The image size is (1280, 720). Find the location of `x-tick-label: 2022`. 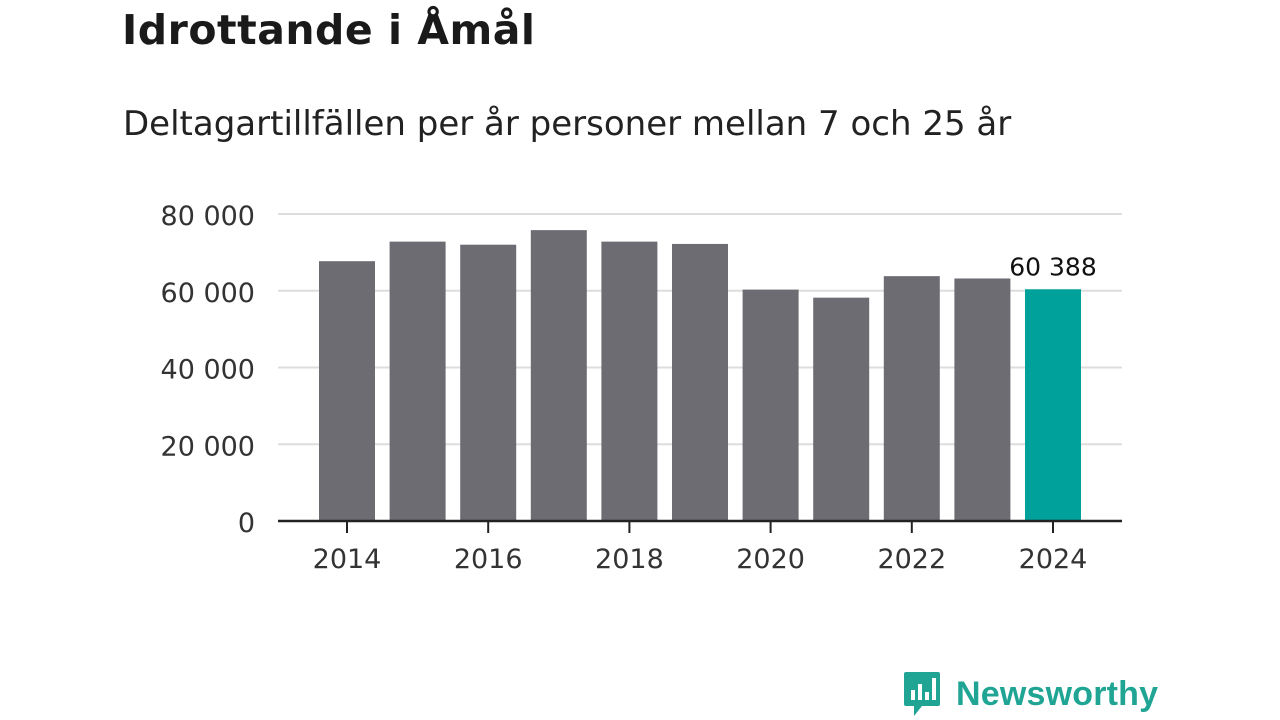

x-tick-label: 2022 is located at coordinates (911, 559).